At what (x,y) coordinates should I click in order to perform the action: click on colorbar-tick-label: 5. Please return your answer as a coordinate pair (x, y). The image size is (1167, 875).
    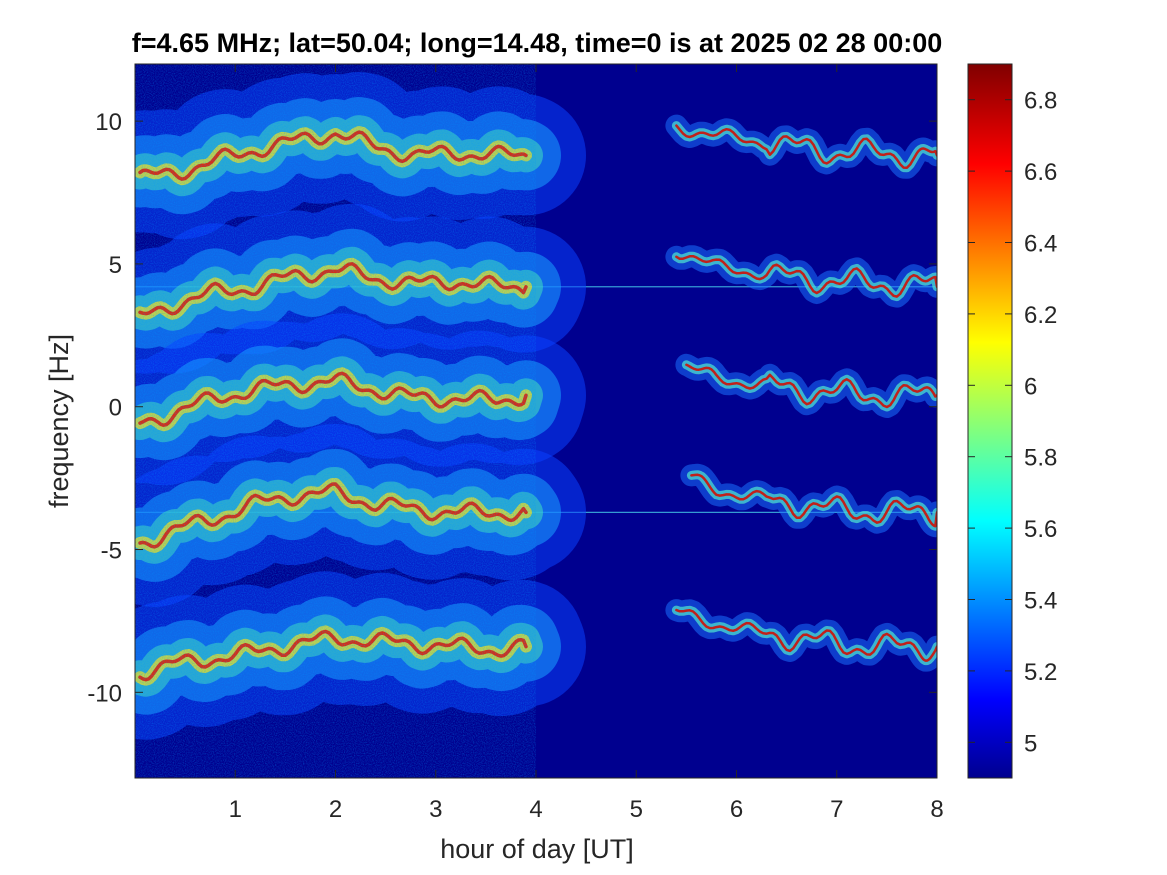
    Looking at the image, I should click on (1030, 743).